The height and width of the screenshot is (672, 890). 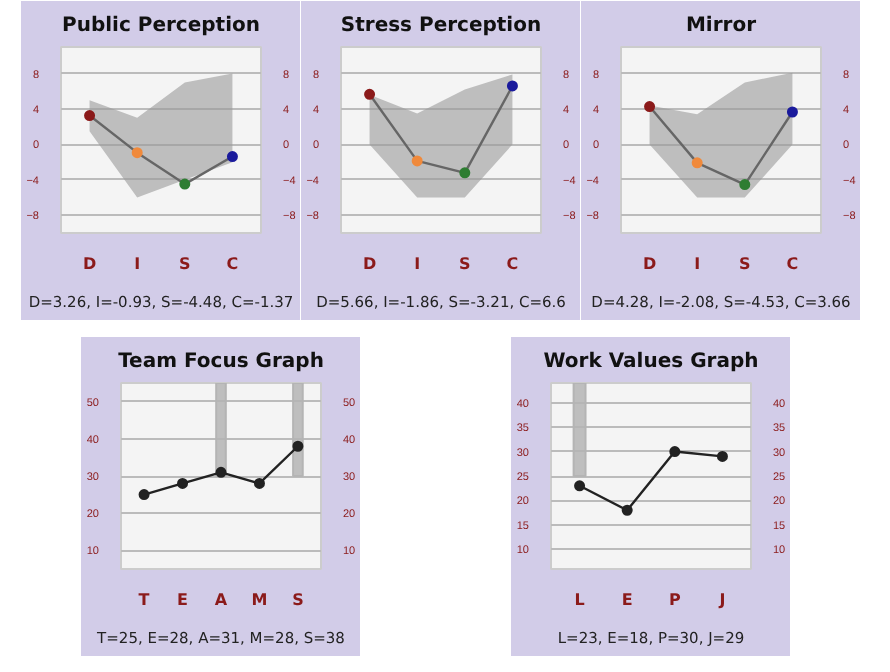 I want to click on chart-title: Public Perception, so click(x=161, y=26).